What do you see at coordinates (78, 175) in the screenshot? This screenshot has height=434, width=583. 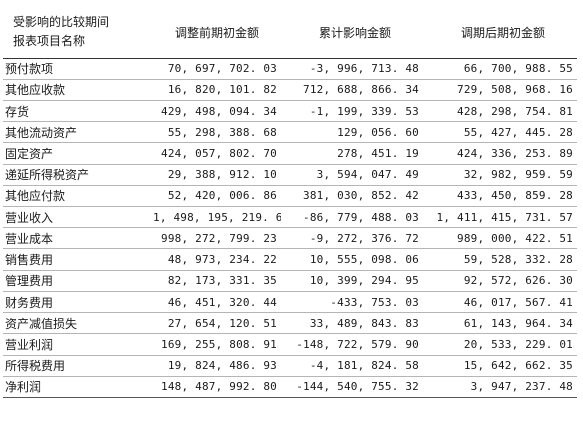 I see `row-item-name: 递延所得税资产` at bounding box center [78, 175].